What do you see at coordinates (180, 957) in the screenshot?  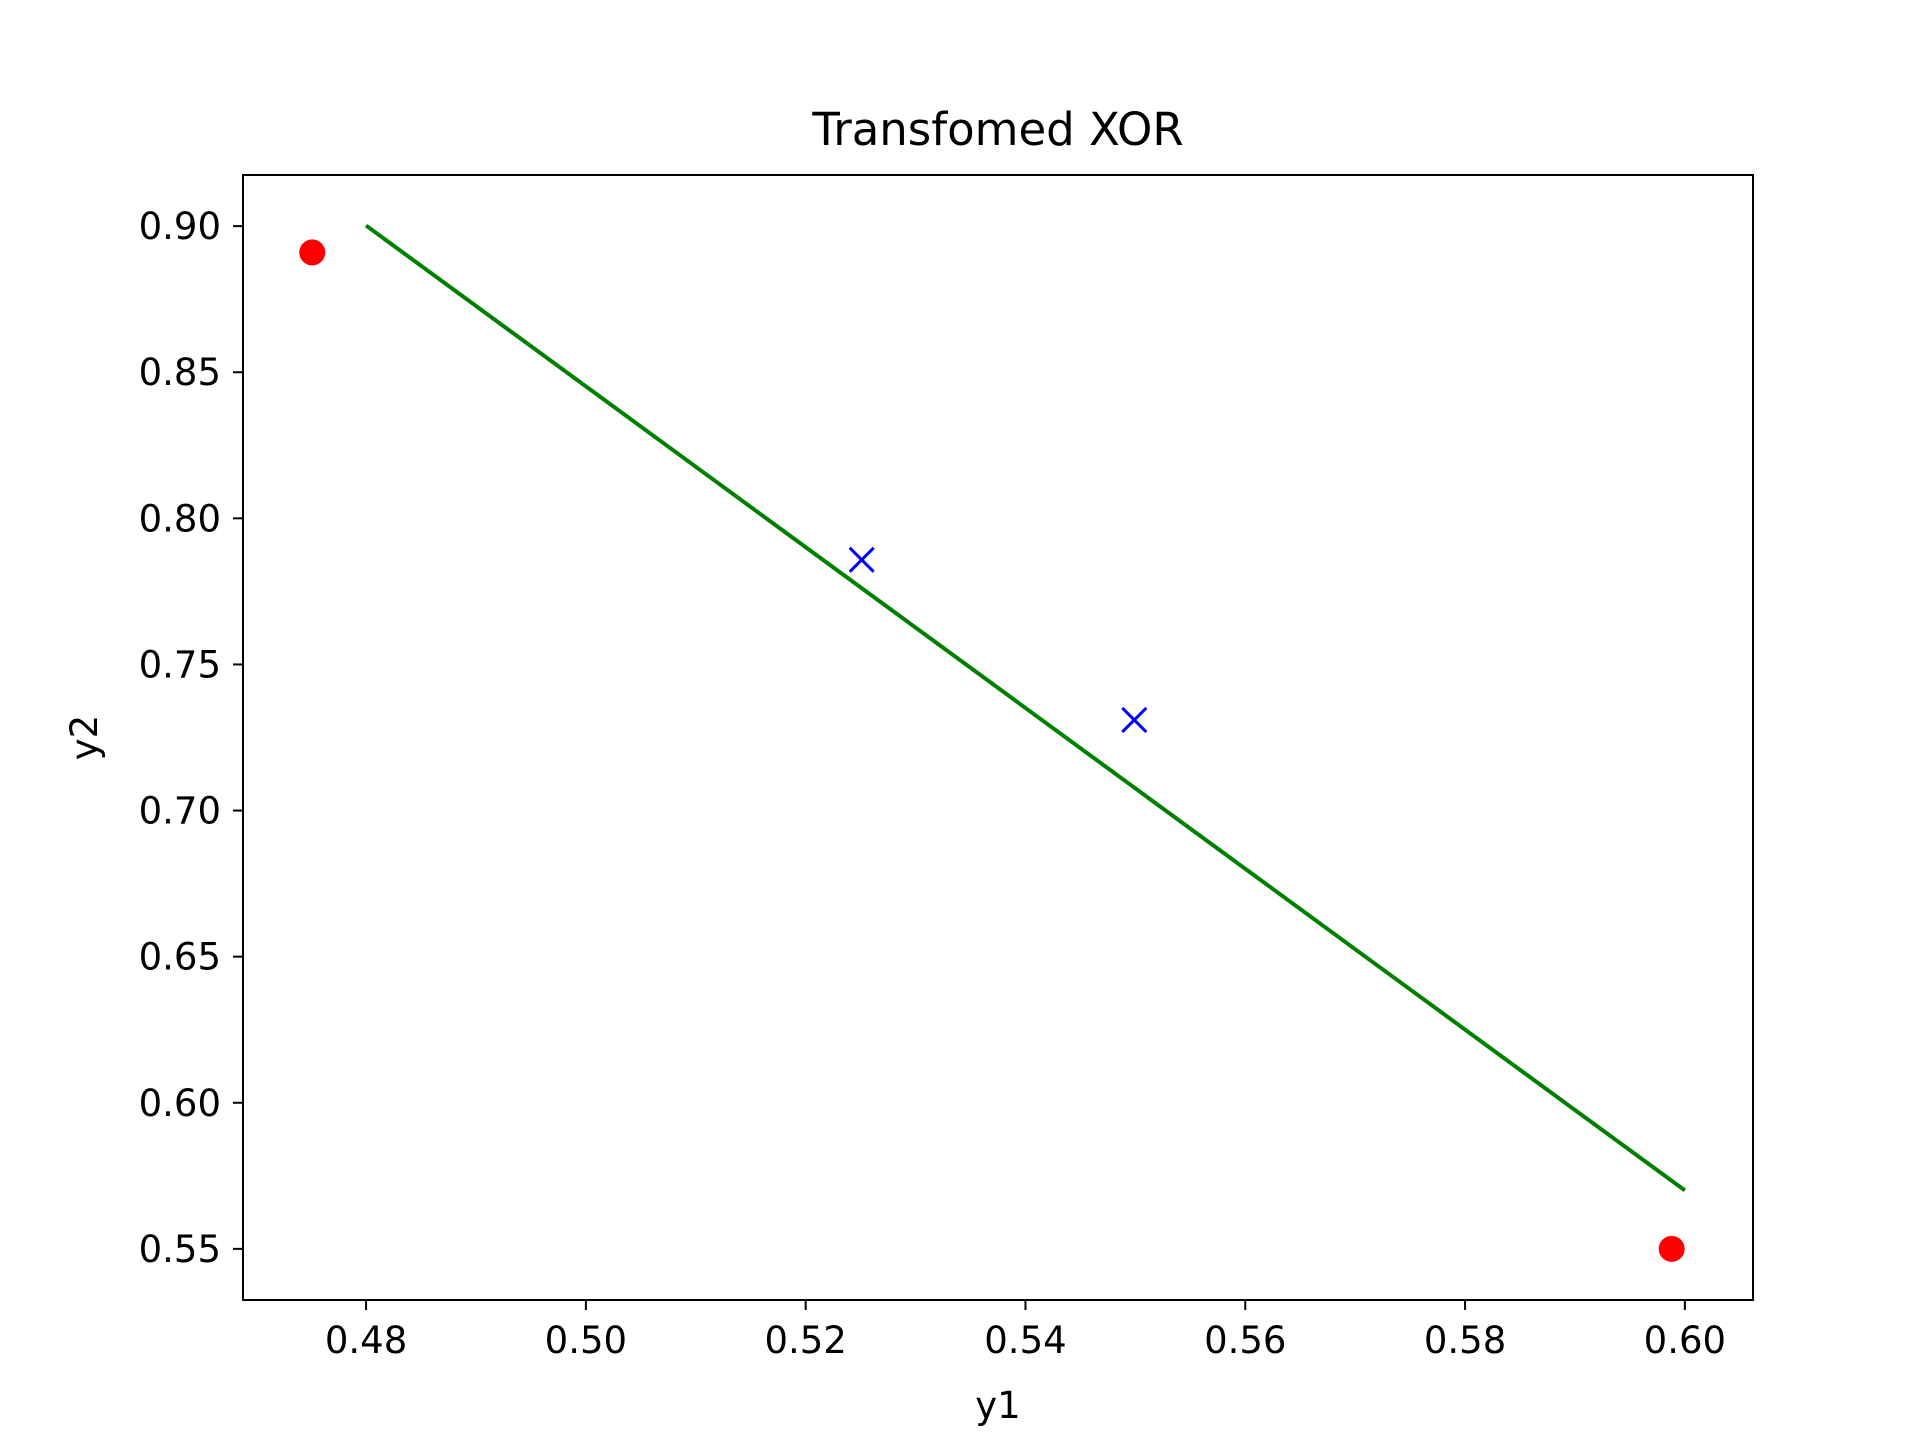 I see `y-tick-label: 0.65` at bounding box center [180, 957].